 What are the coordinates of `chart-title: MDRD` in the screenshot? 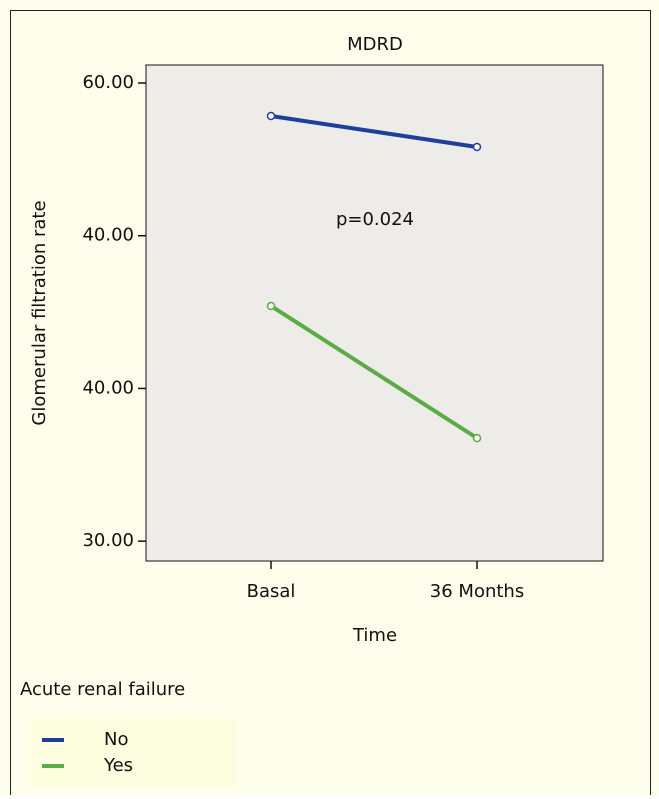 It's located at (375, 44).